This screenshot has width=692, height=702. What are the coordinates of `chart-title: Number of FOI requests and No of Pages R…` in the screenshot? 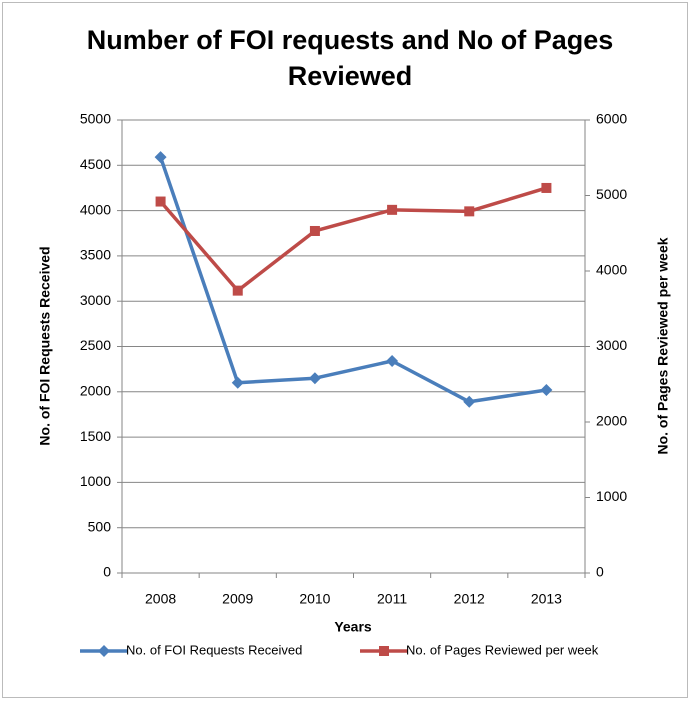 It's located at (350, 58).